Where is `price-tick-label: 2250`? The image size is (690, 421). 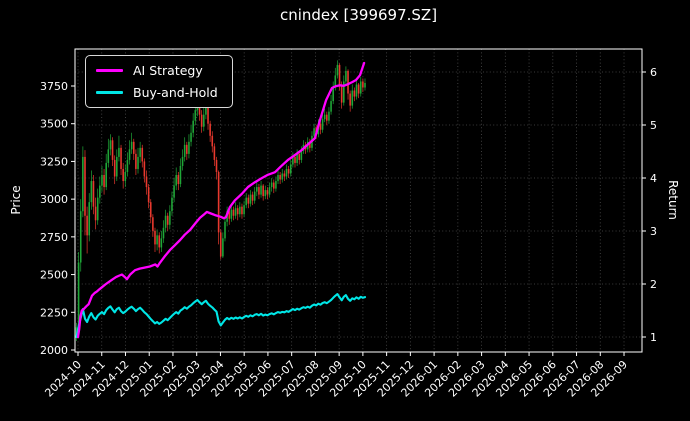
price-tick-label: 2250 is located at coordinates (54, 312).